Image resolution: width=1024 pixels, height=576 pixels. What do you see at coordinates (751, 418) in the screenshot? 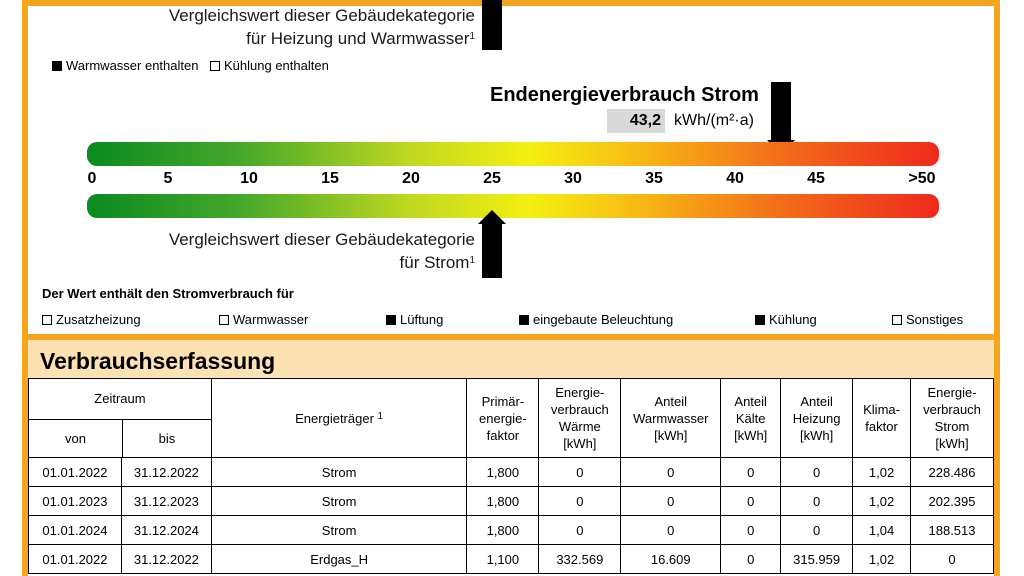
I see `header-anteil-kaelte: Anteil Kälte [kWh]` at bounding box center [751, 418].